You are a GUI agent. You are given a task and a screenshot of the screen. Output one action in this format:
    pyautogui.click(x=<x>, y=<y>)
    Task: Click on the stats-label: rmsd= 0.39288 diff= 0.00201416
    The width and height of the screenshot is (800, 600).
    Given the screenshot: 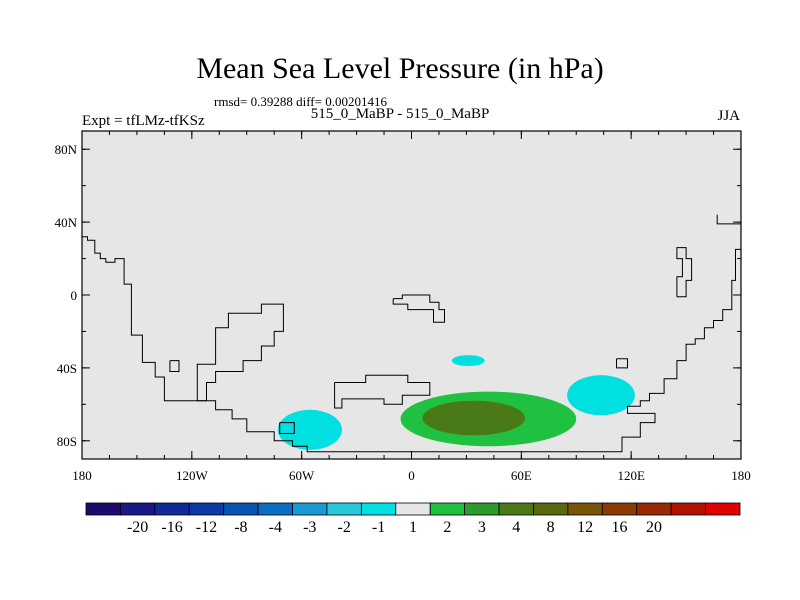 What is the action you would take?
    pyautogui.click(x=300, y=101)
    